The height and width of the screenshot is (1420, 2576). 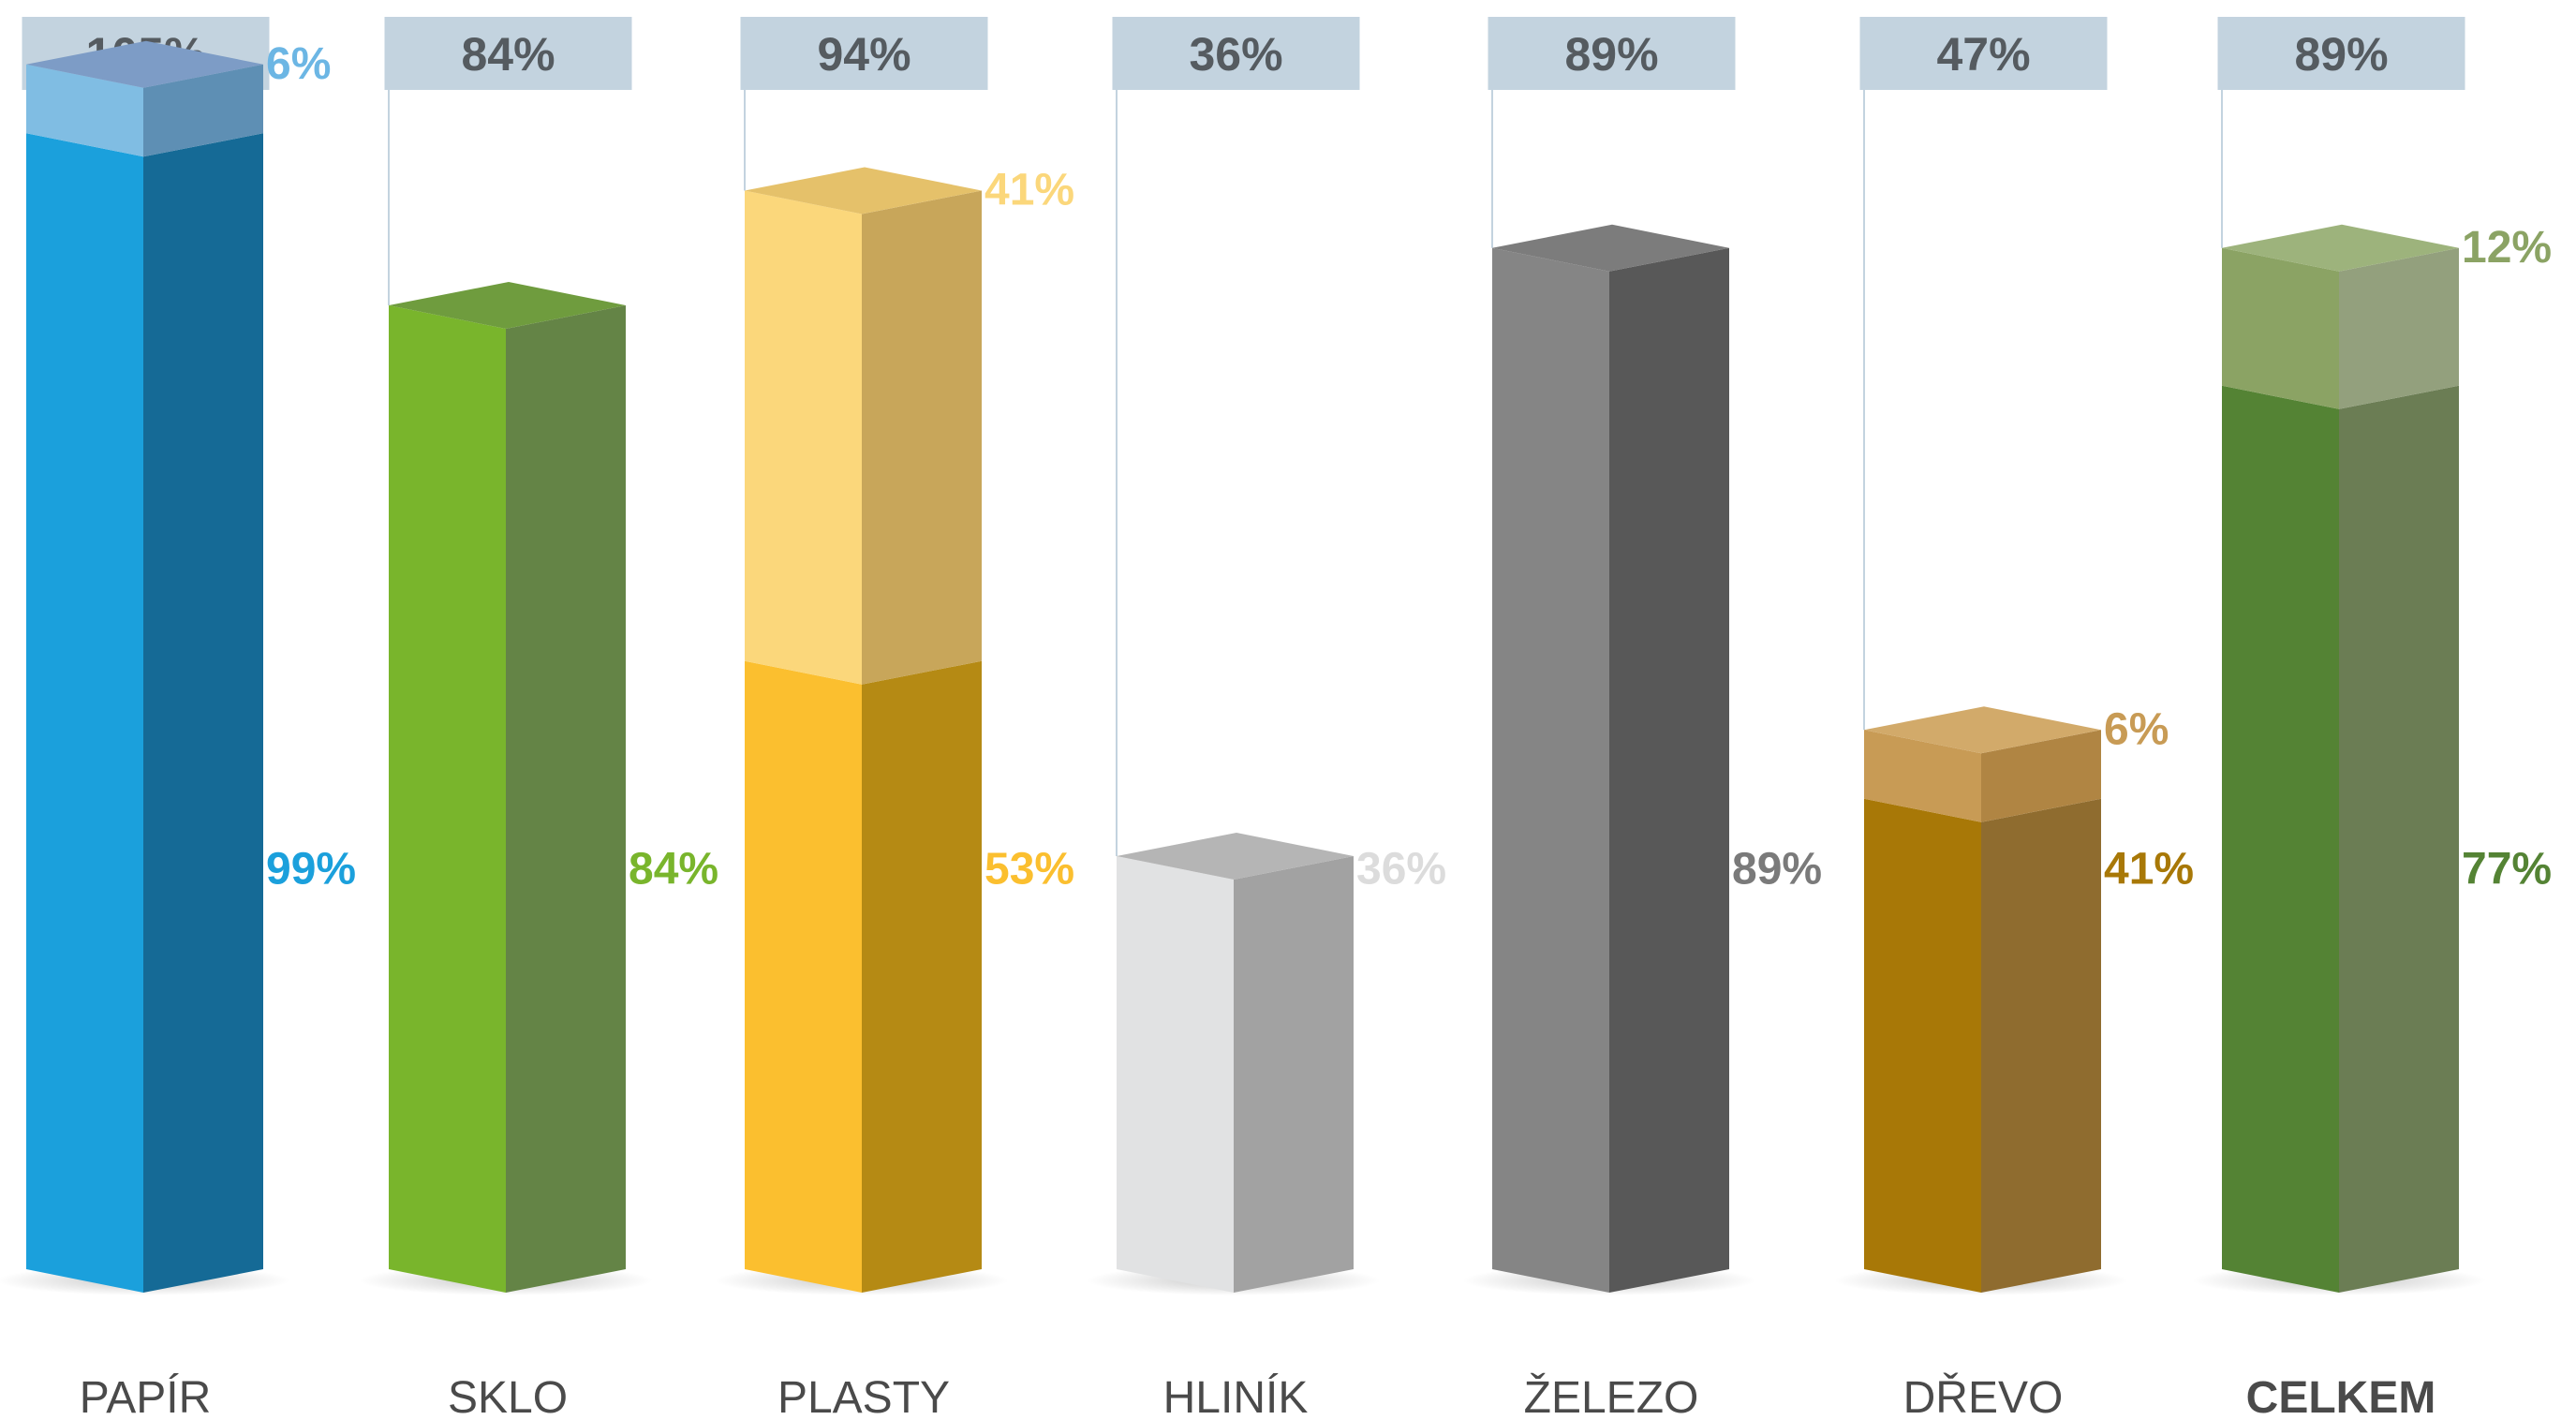 I want to click on category-label: PLASTY, so click(x=864, y=1396).